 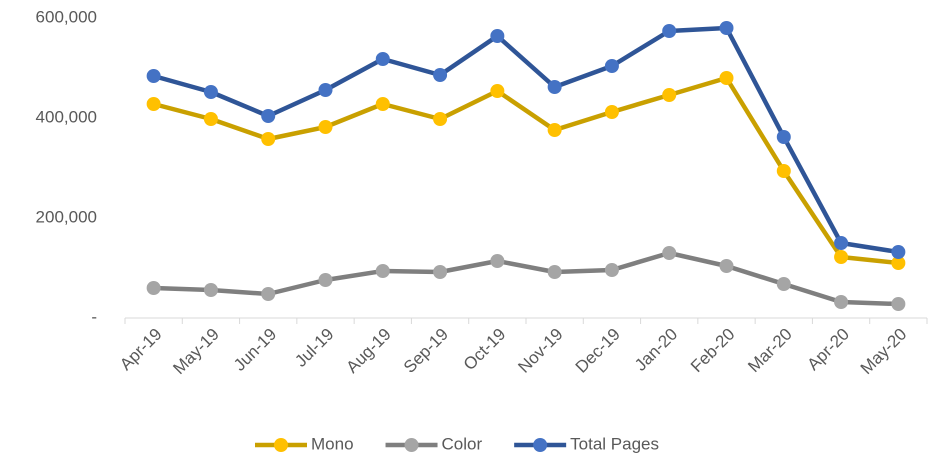 What do you see at coordinates (770, 351) in the screenshot?
I see `x-tick-label: Mar-20` at bounding box center [770, 351].